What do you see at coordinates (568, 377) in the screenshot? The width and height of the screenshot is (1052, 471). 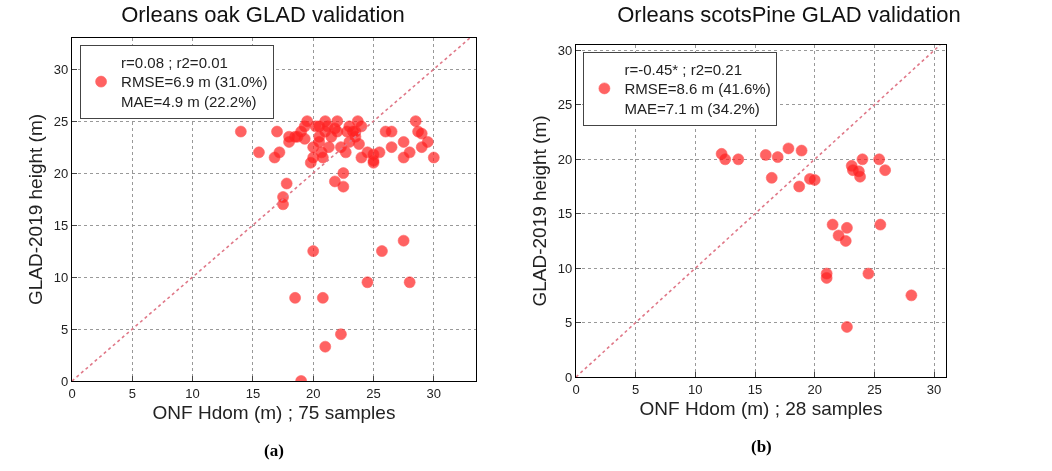 I see `y-tick-label: 0` at bounding box center [568, 377].